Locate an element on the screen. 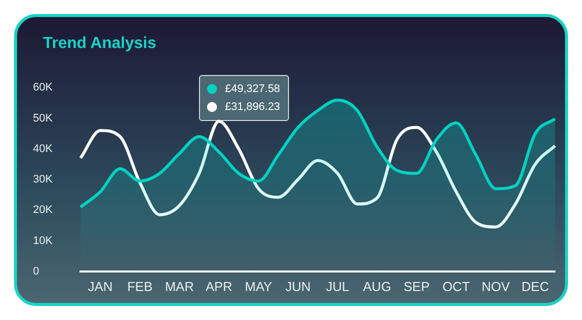 Image resolution: width=582 pixels, height=320 pixels. x-tick-label: NOV is located at coordinates (496, 286).